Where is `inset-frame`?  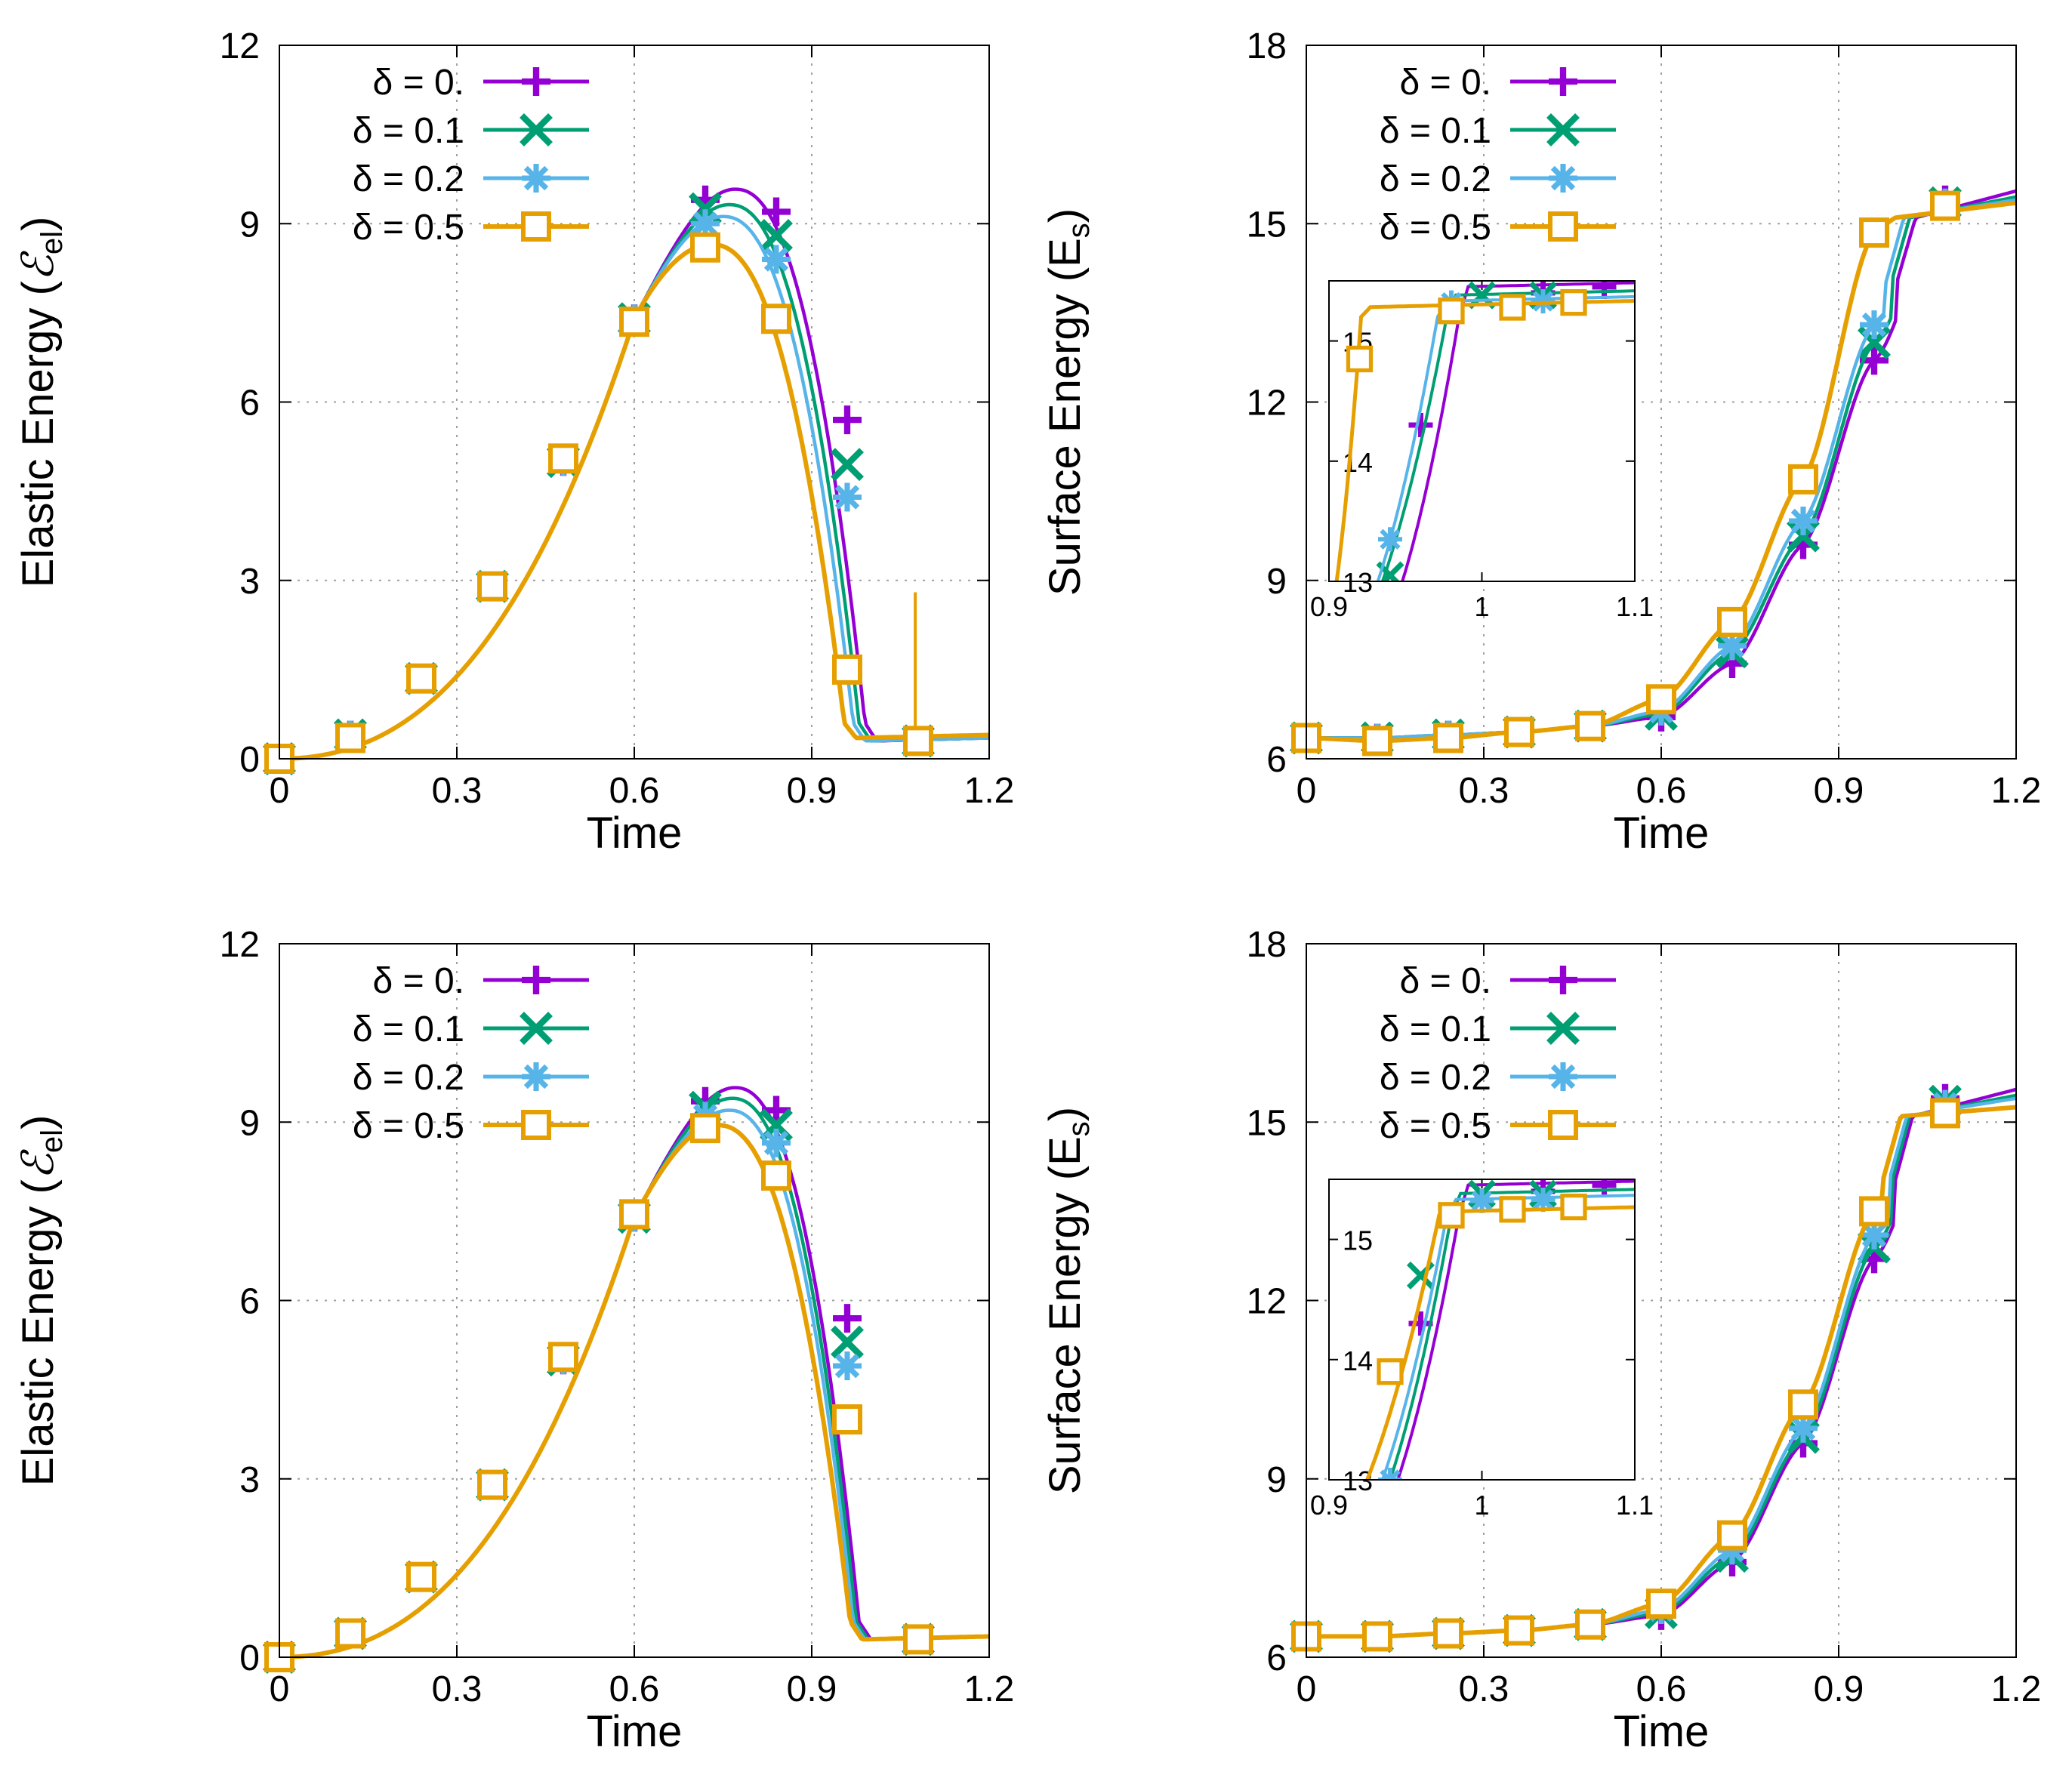 inset-frame is located at coordinates (1482, 431).